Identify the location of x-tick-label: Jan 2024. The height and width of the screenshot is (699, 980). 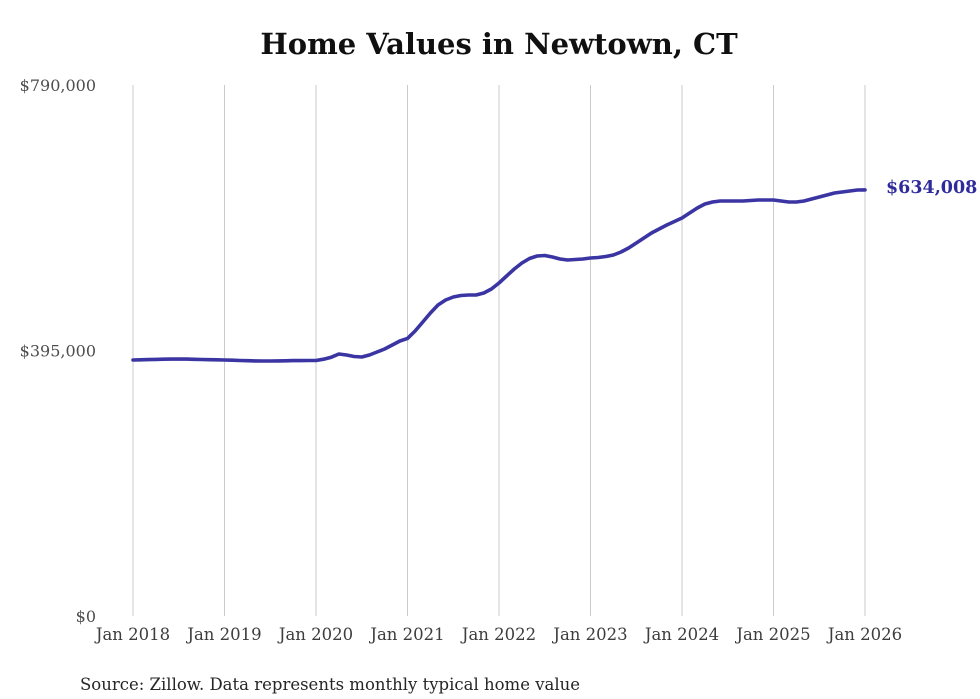
(681, 634).